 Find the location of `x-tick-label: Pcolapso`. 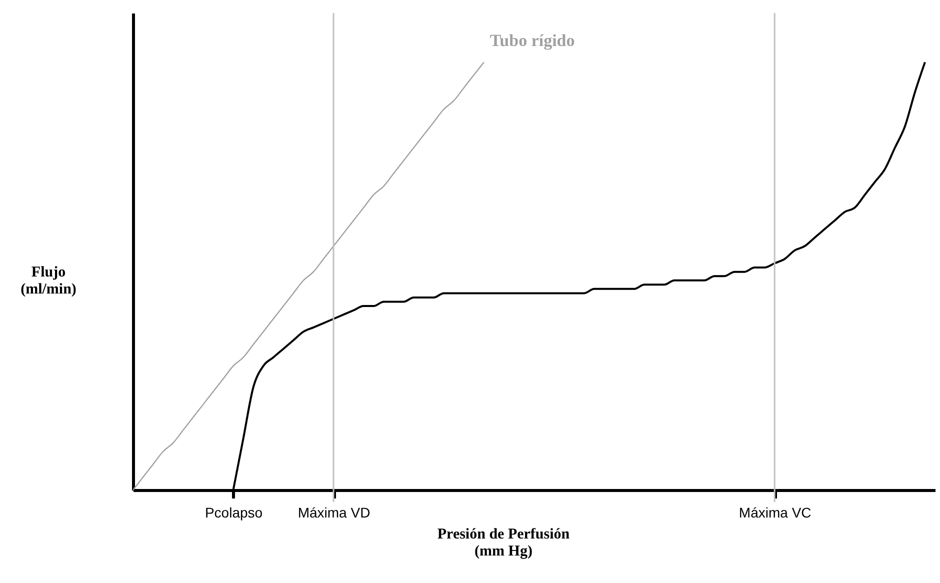

x-tick-label: Pcolapso is located at coordinates (233, 512).